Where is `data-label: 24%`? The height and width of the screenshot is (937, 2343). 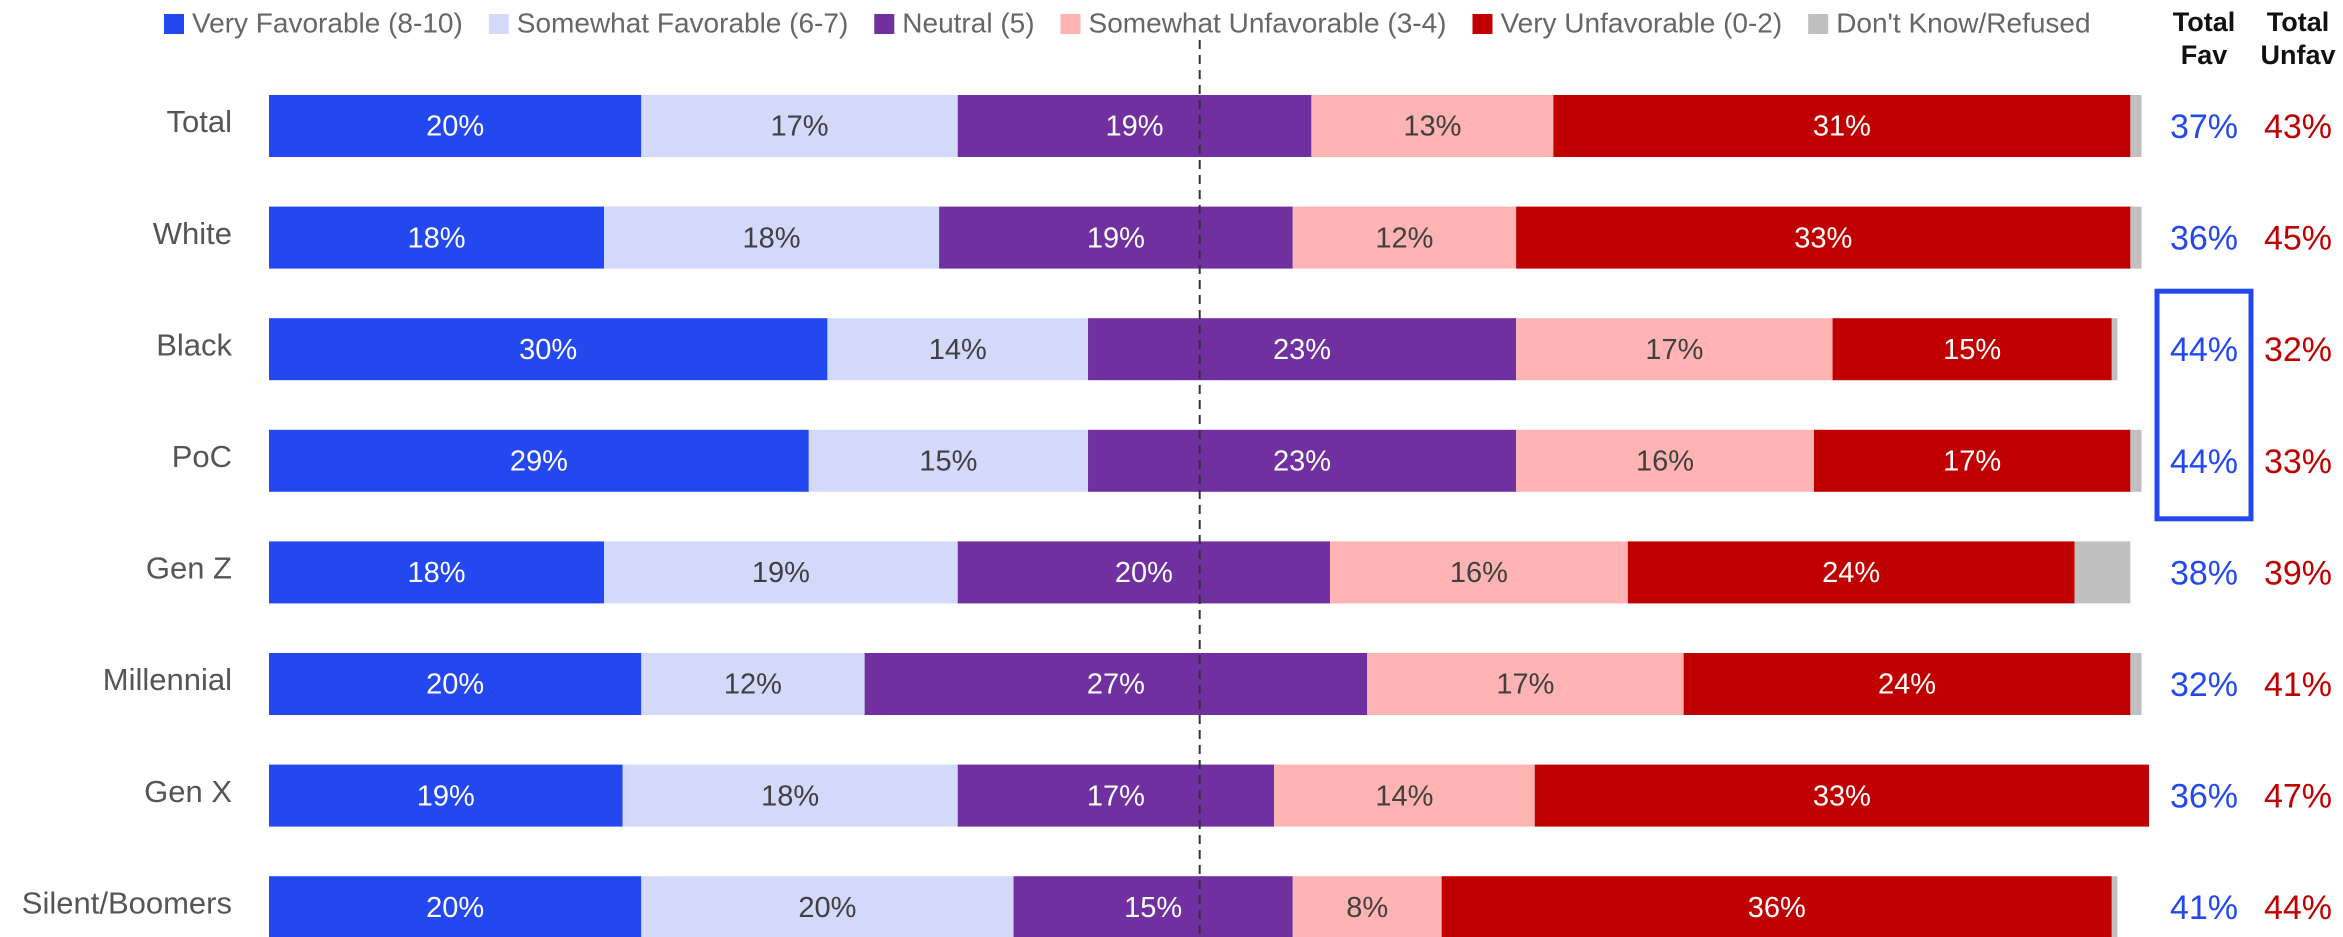
data-label: 24% is located at coordinates (1907, 685).